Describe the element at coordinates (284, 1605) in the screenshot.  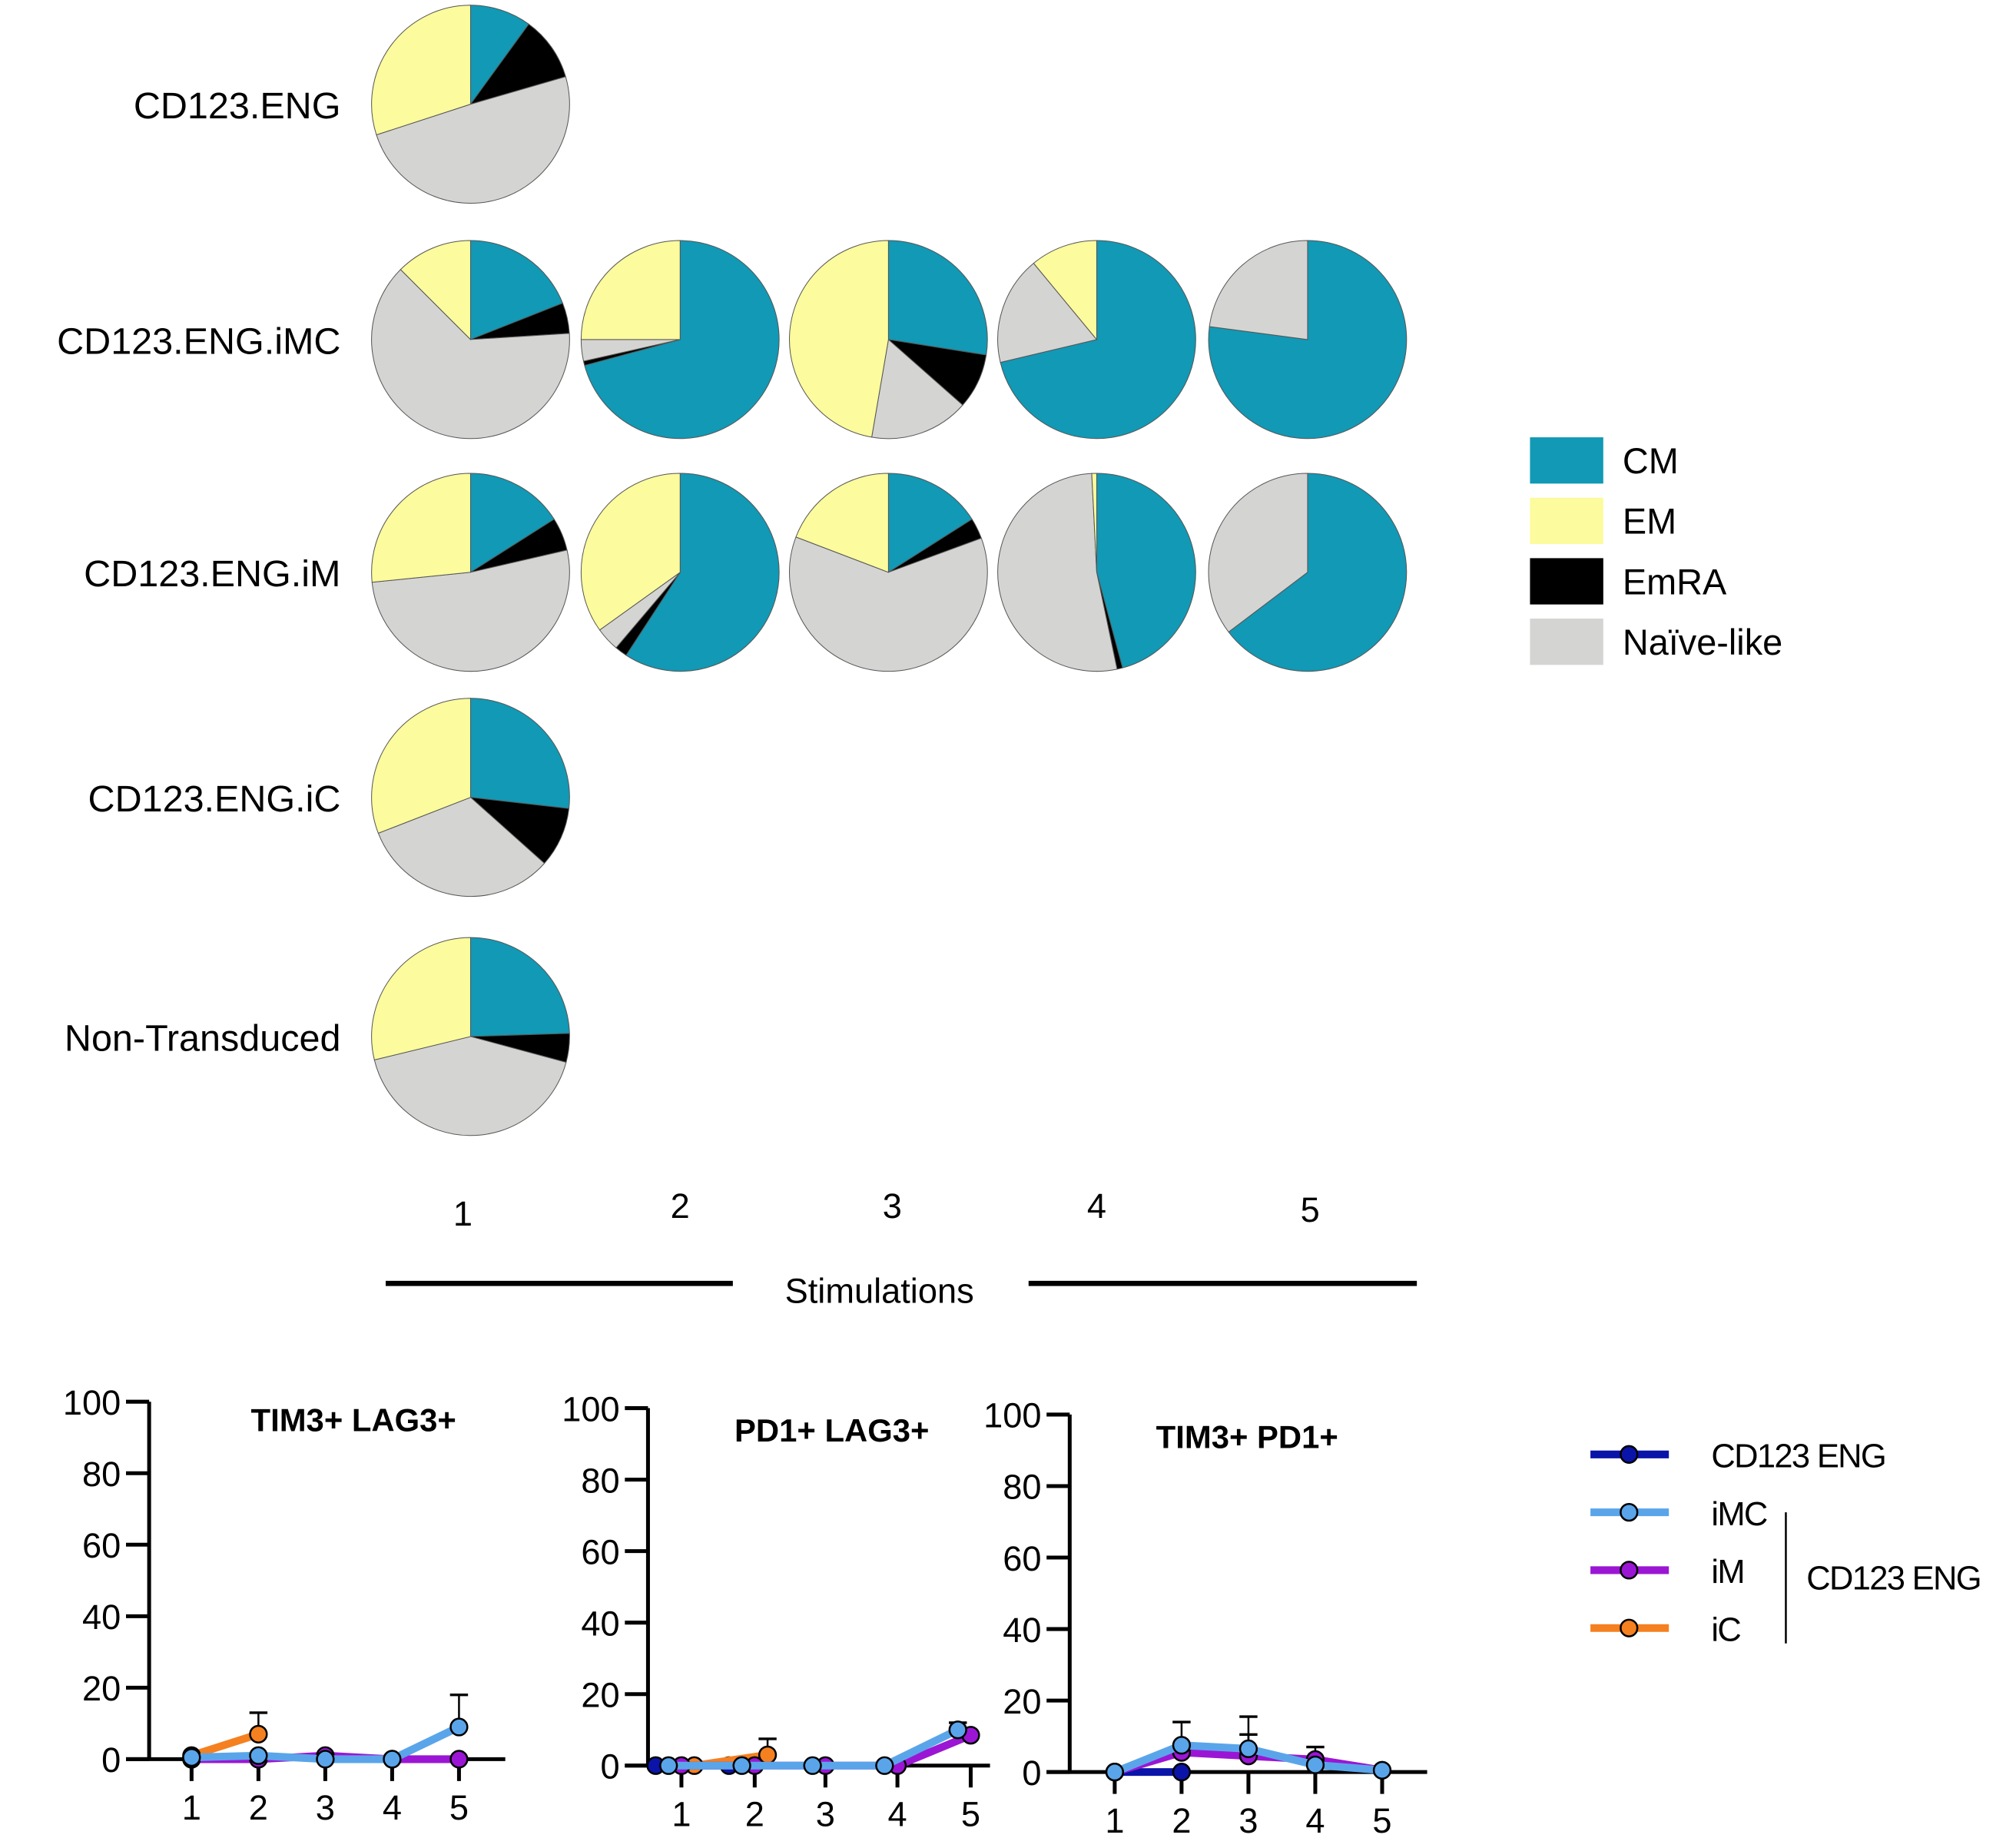
I see `line-chart-tim3-lag3: 0 20 40 60 80 100 1 2 3 4 5 TIM3+ LAG3+` at that location.